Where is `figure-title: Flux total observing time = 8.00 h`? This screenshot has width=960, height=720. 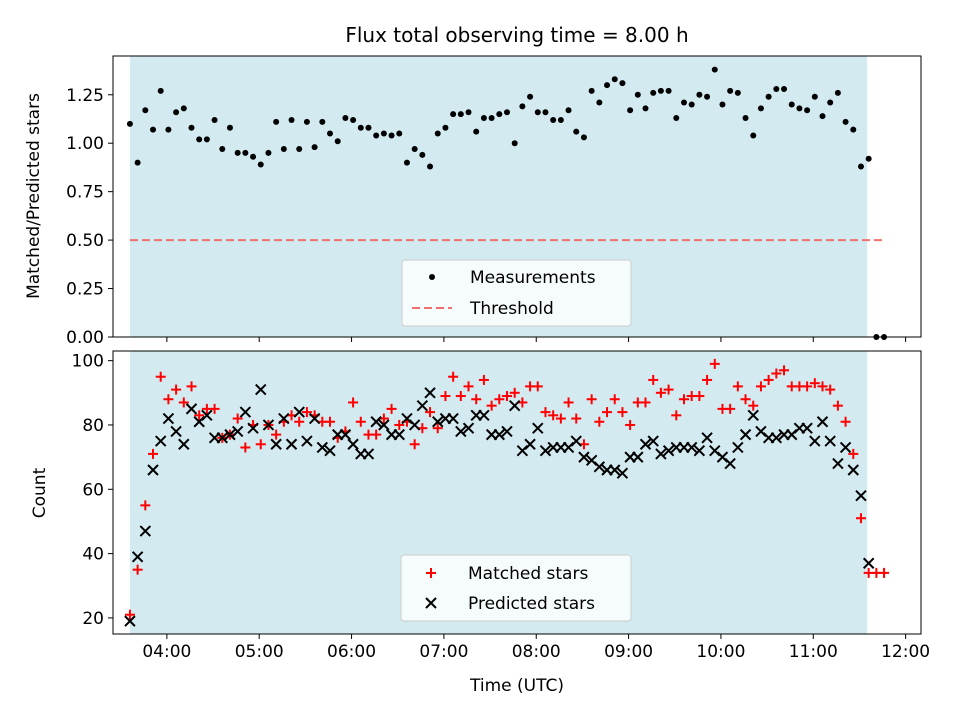 figure-title: Flux total observing time = 8.00 h is located at coordinates (516, 35).